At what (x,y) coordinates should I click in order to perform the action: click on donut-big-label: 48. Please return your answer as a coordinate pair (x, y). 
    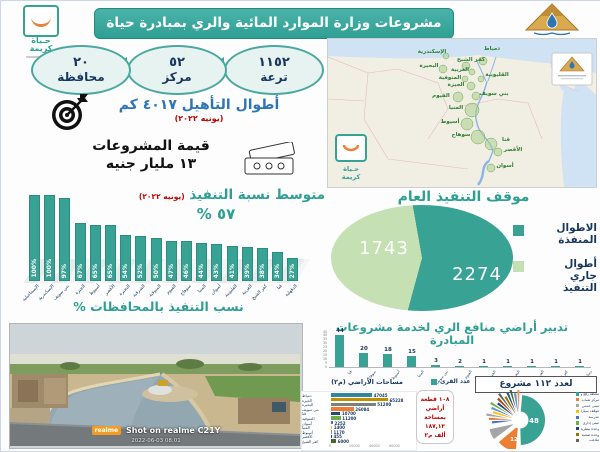
    Looking at the image, I should click on (534, 421).